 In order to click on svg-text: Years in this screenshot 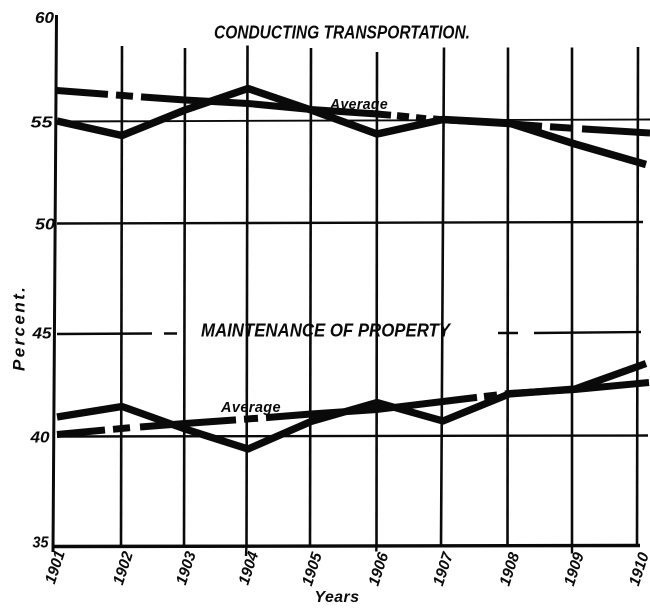, I will do `click(337, 597)`.